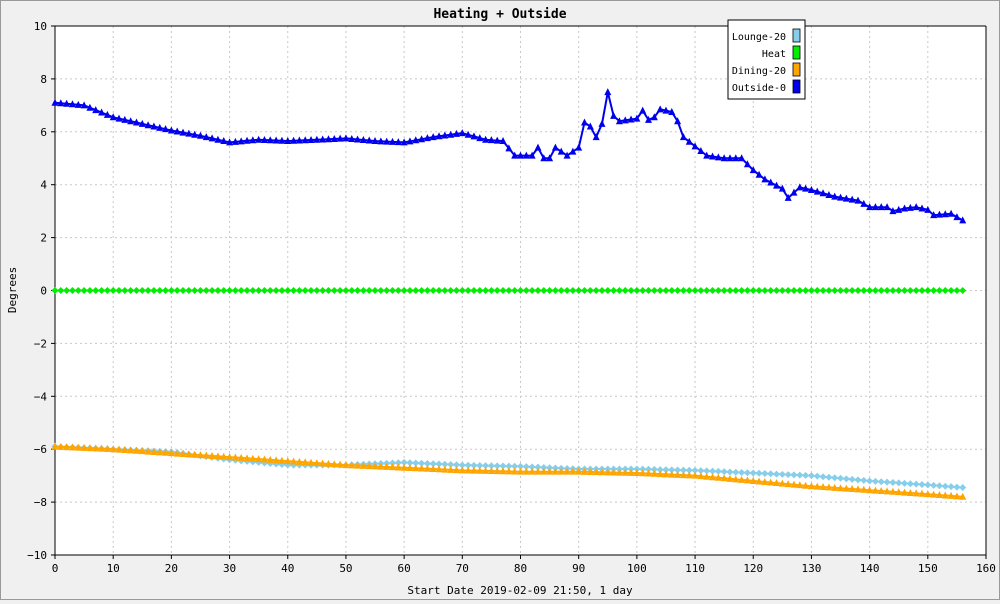 The width and height of the screenshot is (1000, 604). Describe the element at coordinates (40, 26) in the screenshot. I see `y-tick-label: 10` at that location.